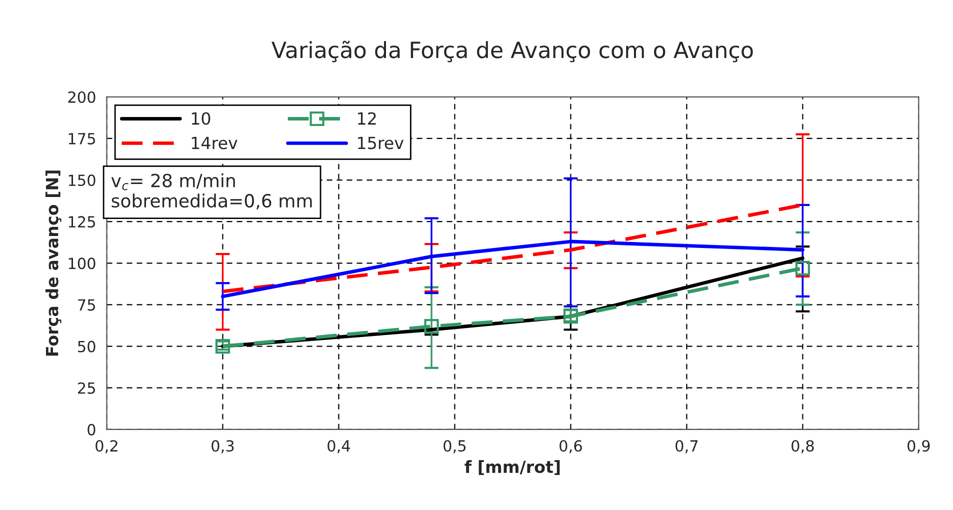  Describe the element at coordinates (339, 447) in the screenshot. I see `x-tick-label: 0,4` at that location.